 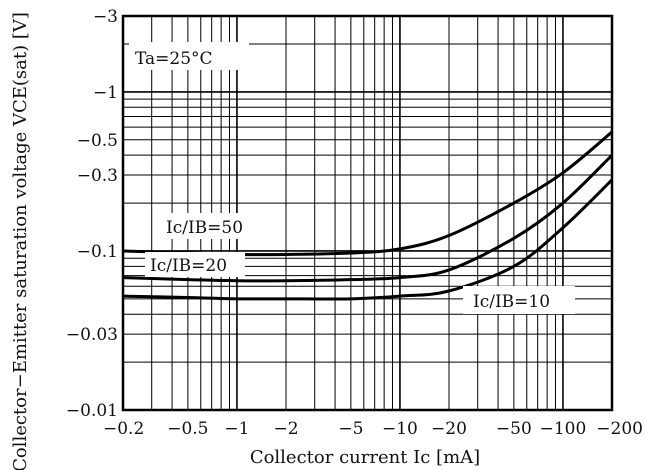 I want to click on x-tick-label: −0.2, so click(x=123, y=429).